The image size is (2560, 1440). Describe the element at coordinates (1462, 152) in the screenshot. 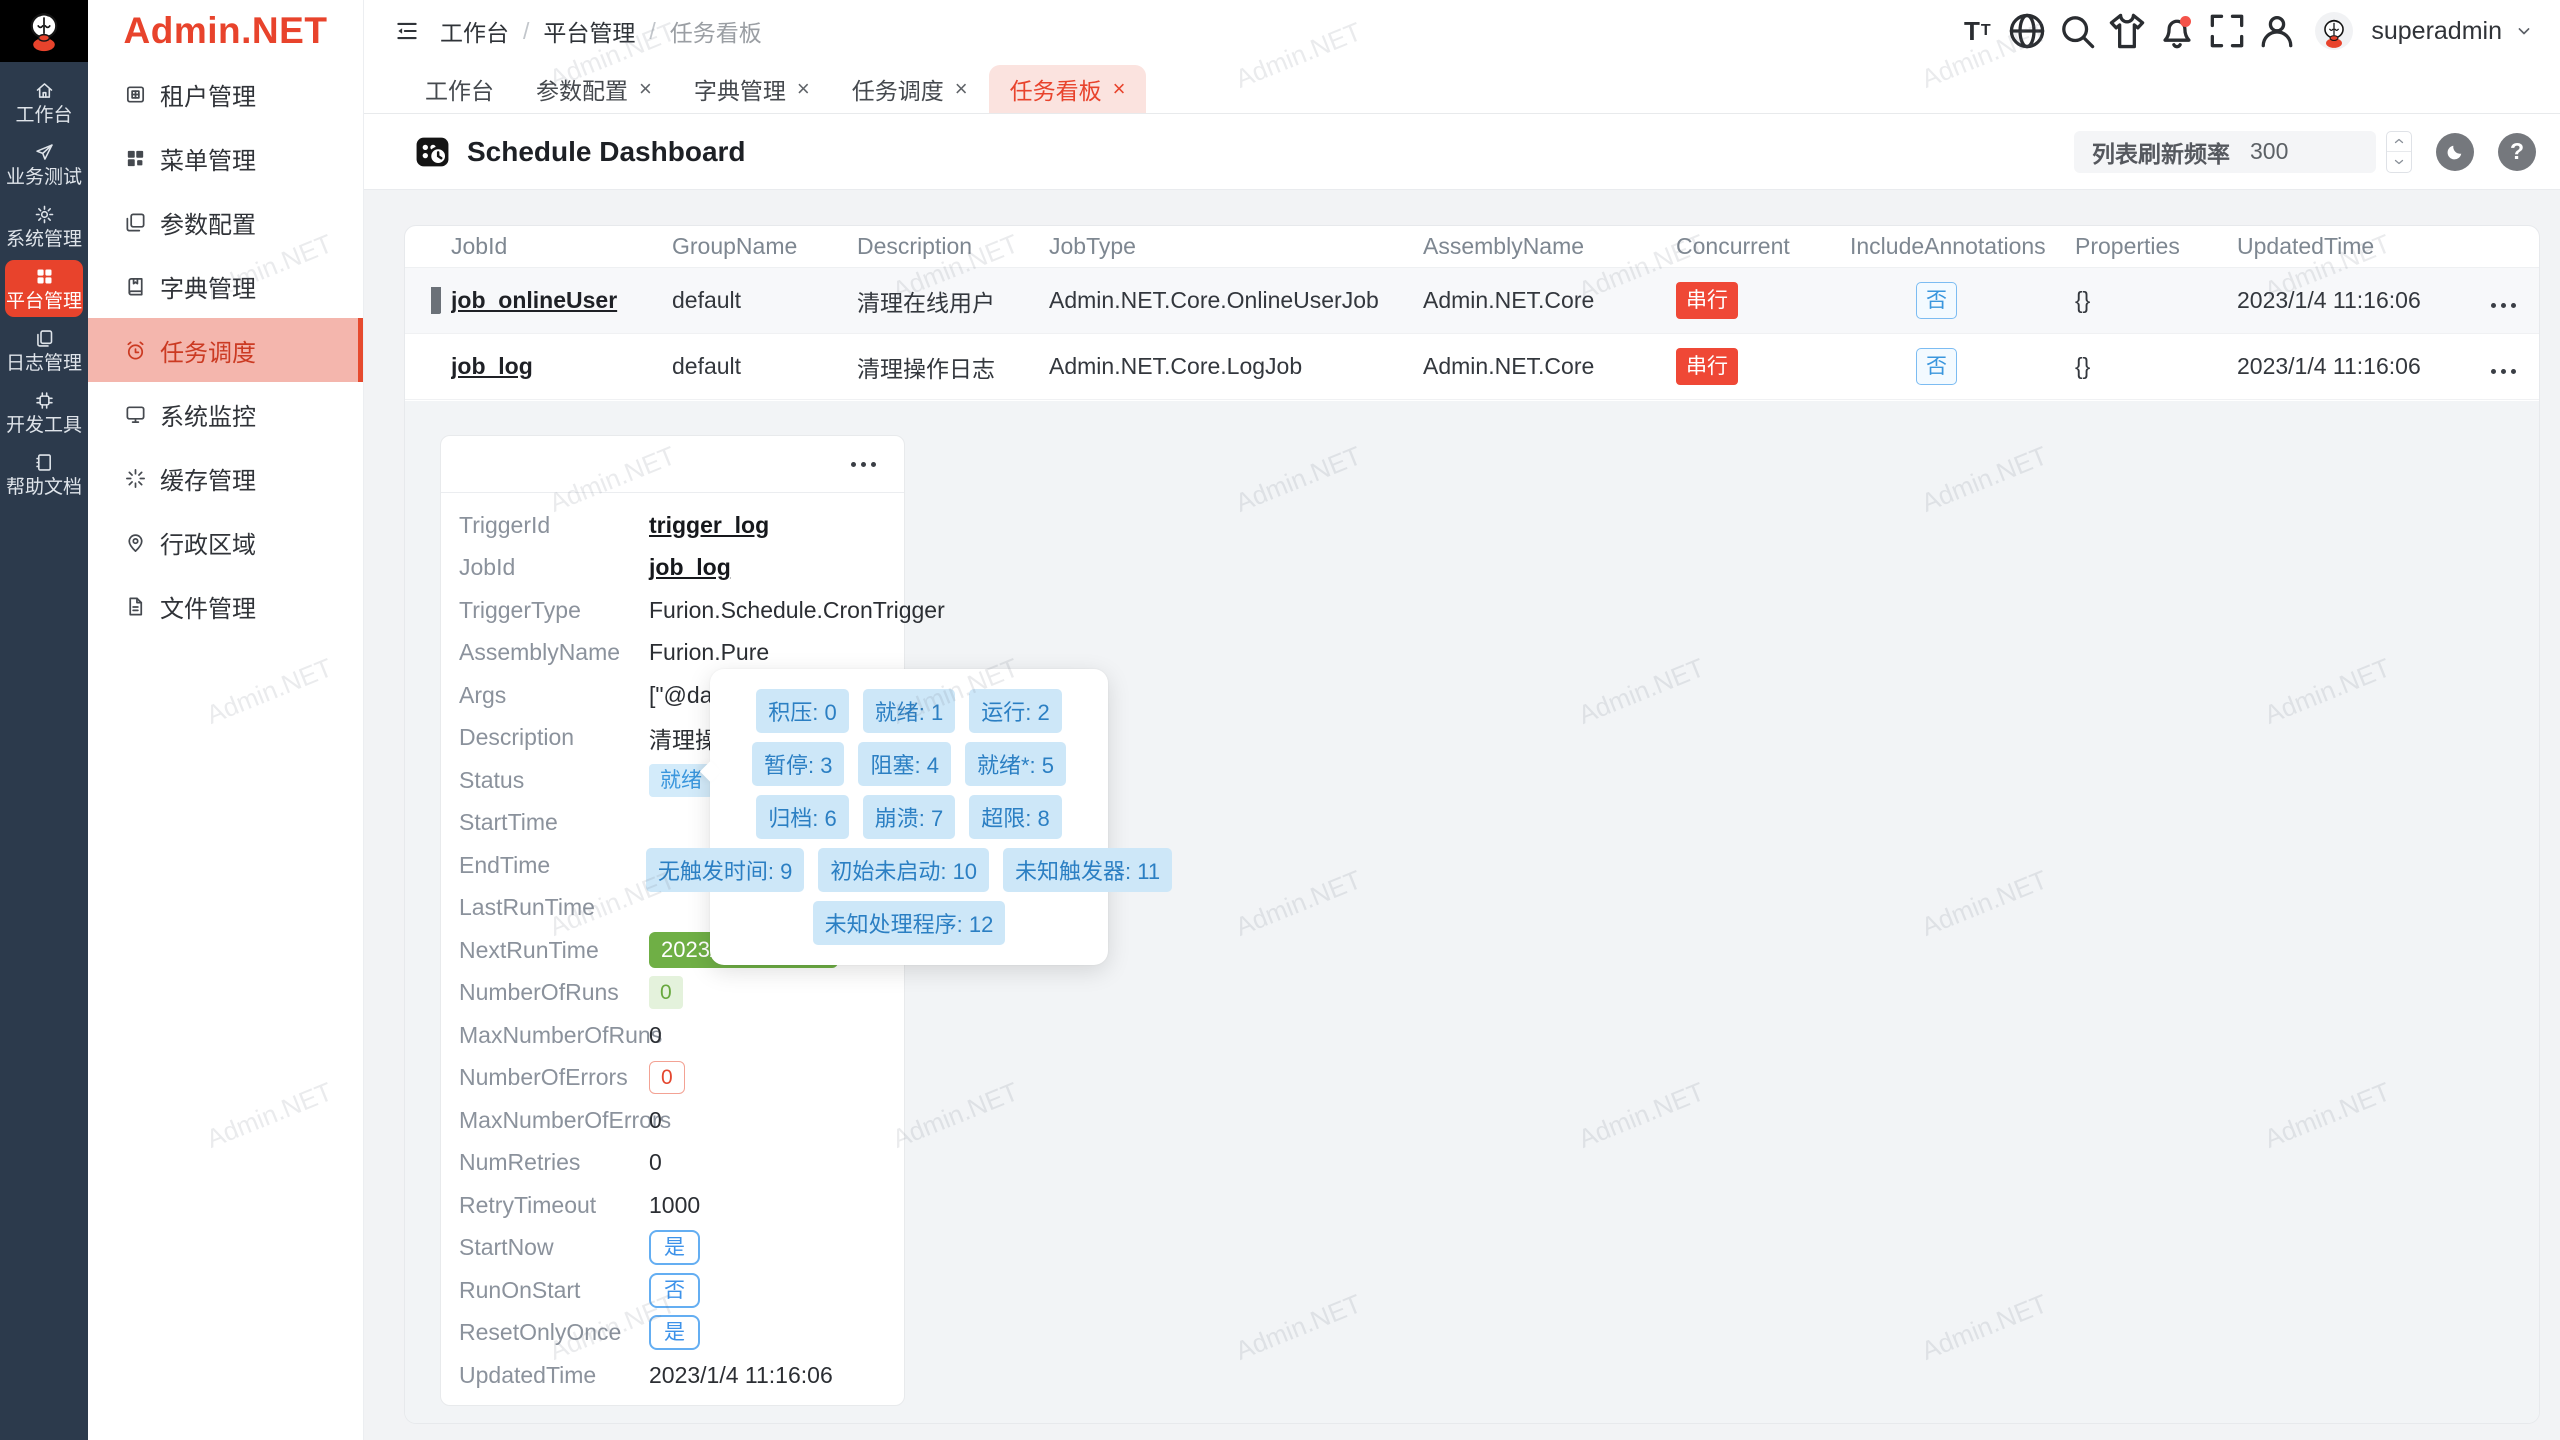

I see `page-toolbar: Schedule Dashboard 列表刷新频率` at that location.